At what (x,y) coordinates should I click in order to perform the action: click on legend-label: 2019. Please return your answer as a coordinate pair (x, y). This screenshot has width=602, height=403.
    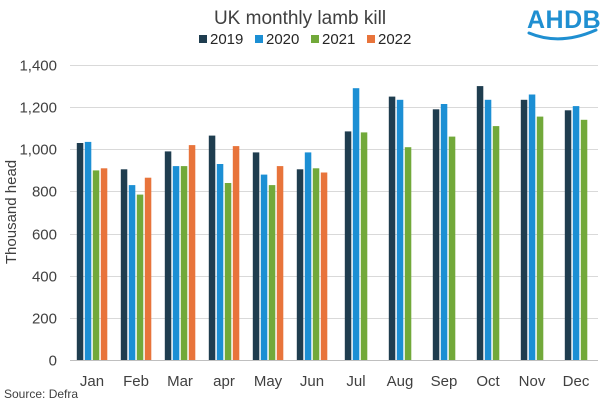
    Looking at the image, I should click on (226, 39).